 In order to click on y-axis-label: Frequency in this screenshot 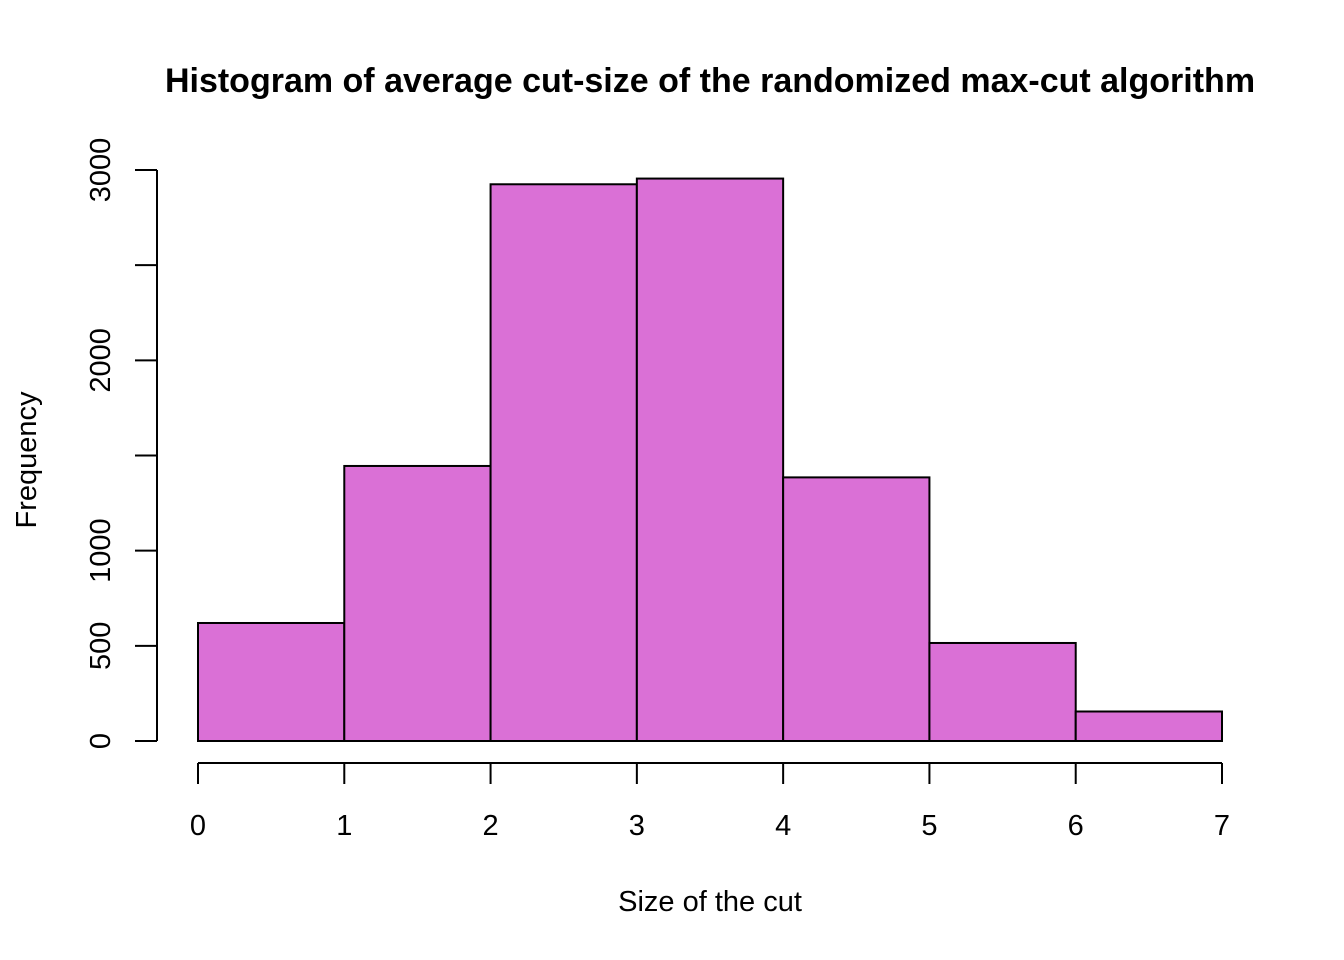, I will do `click(27, 460)`.